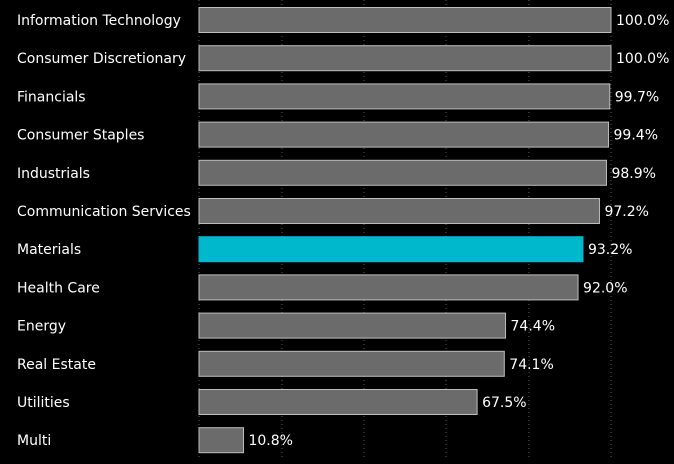  What do you see at coordinates (49, 250) in the screenshot?
I see `category-label: Materials` at bounding box center [49, 250].